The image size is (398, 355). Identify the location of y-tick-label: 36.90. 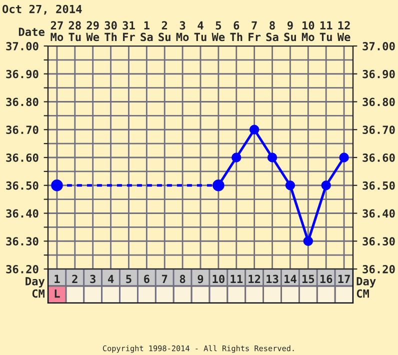
(22, 74).